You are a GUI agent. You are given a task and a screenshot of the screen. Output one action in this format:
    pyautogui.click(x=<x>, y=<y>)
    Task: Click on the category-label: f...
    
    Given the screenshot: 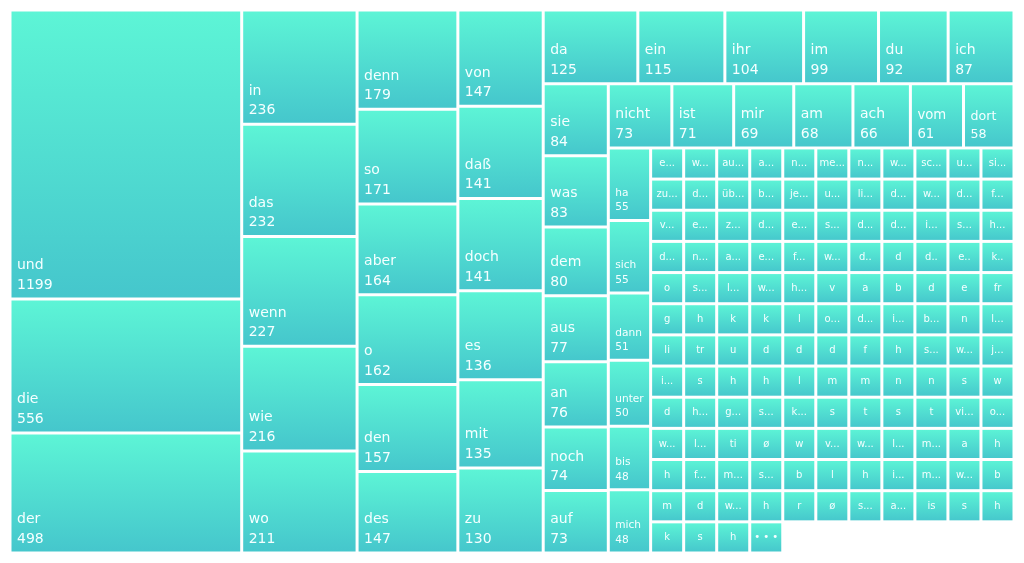 What is the action you would take?
    pyautogui.click(x=799, y=256)
    